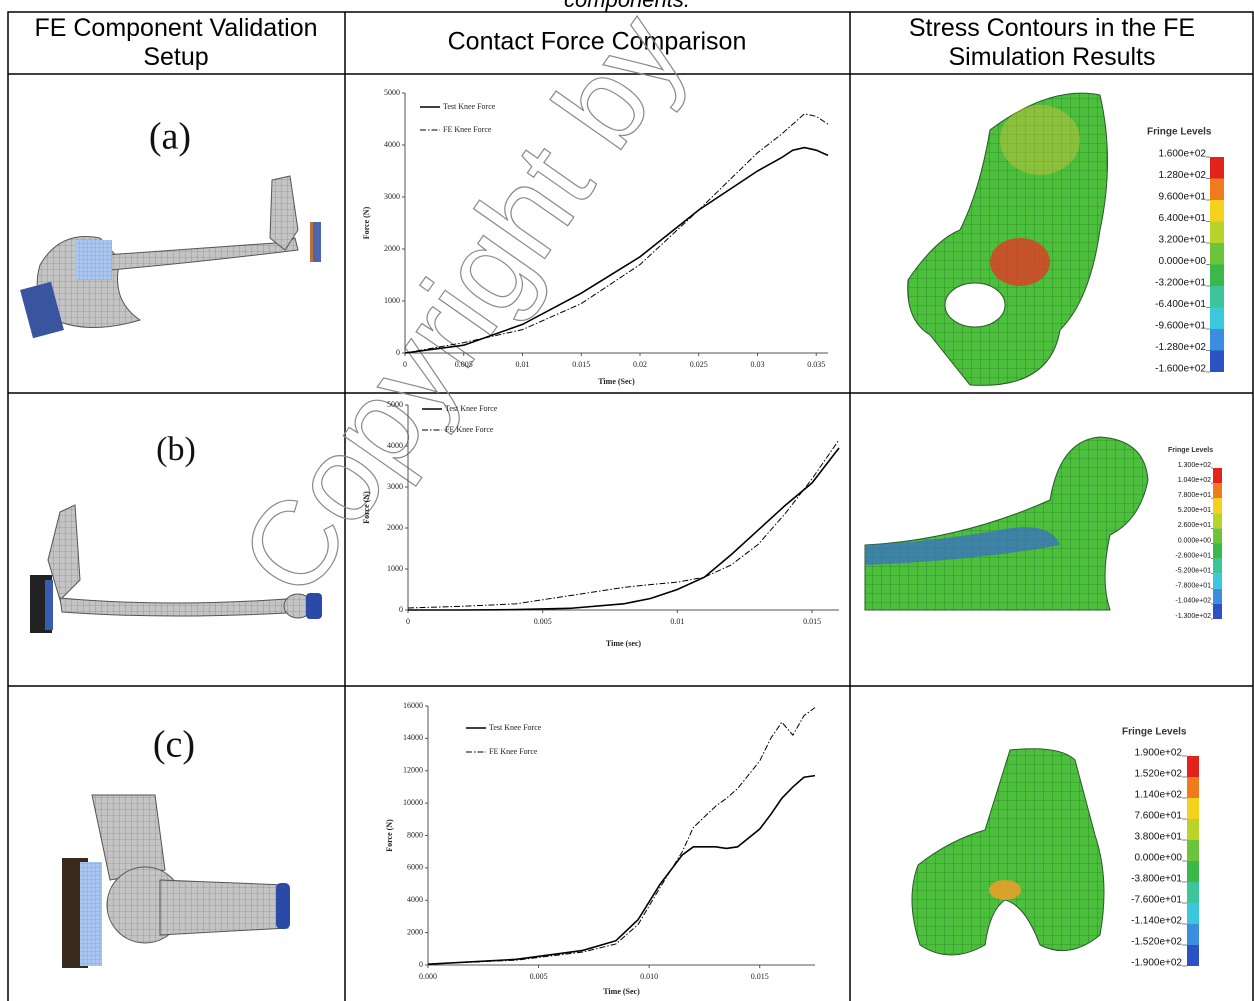 The image size is (1254, 1001). Describe the element at coordinates (395, 404) in the screenshot. I see `y-tick-label: 5000` at that location.